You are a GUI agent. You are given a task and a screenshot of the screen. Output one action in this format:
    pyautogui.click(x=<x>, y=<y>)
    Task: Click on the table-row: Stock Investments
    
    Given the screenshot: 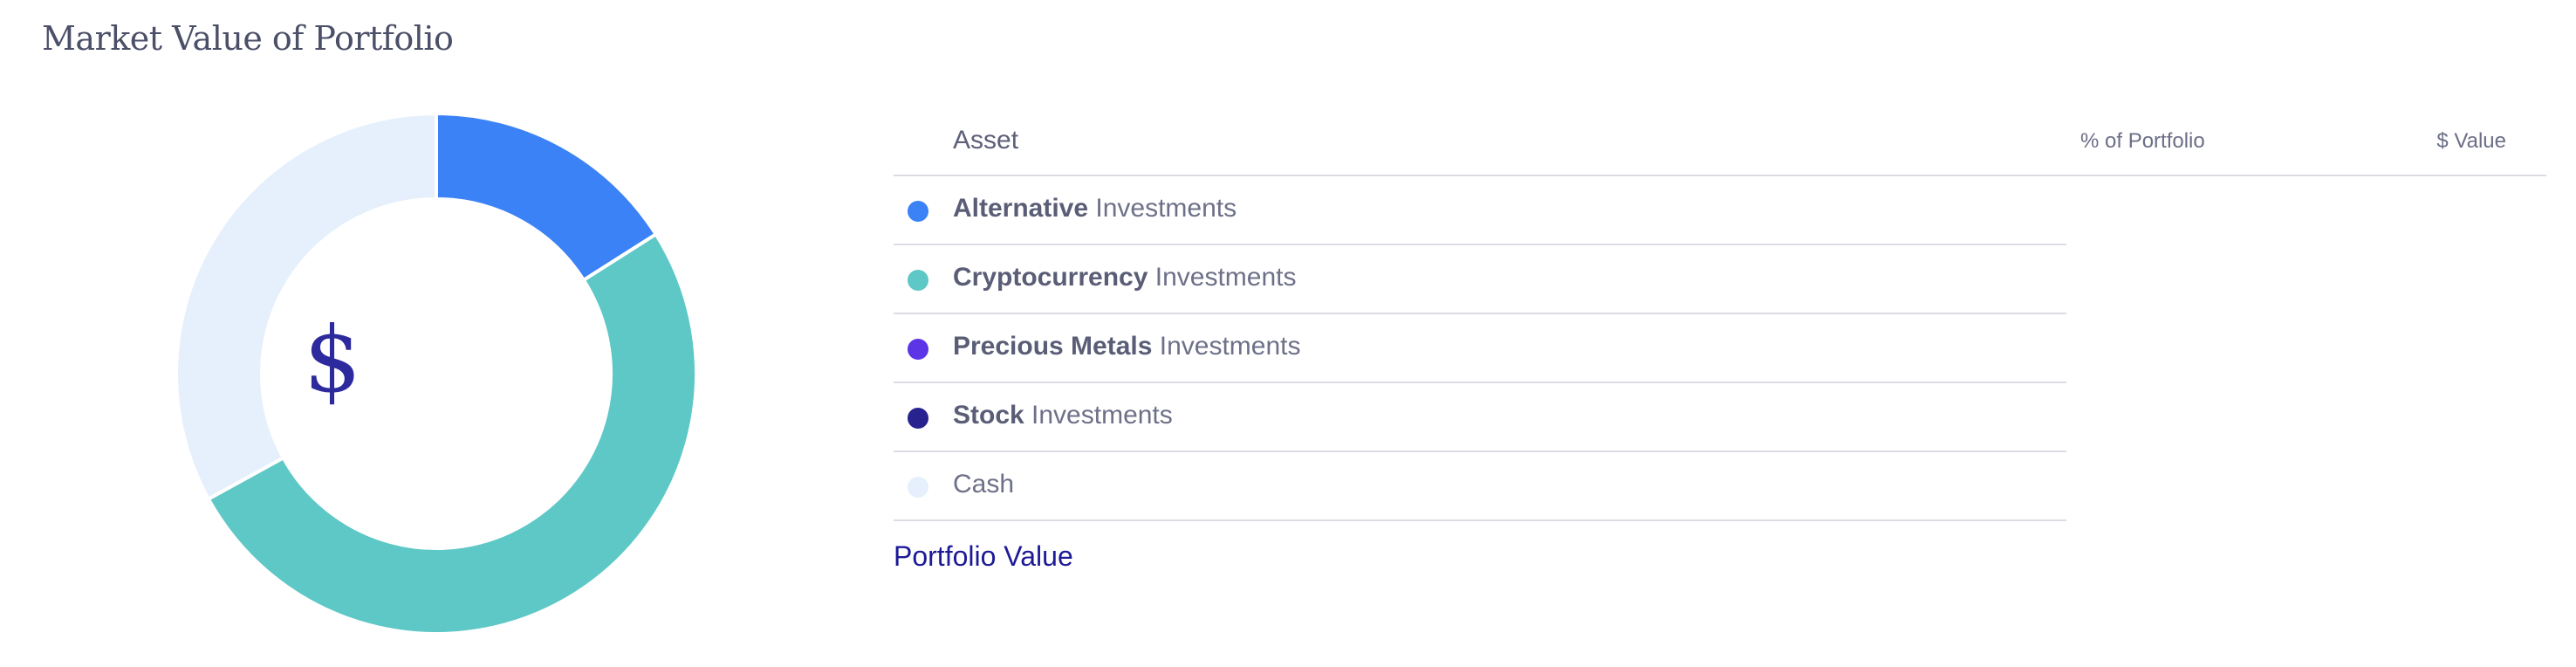 What is the action you would take?
    pyautogui.click(x=1480, y=417)
    